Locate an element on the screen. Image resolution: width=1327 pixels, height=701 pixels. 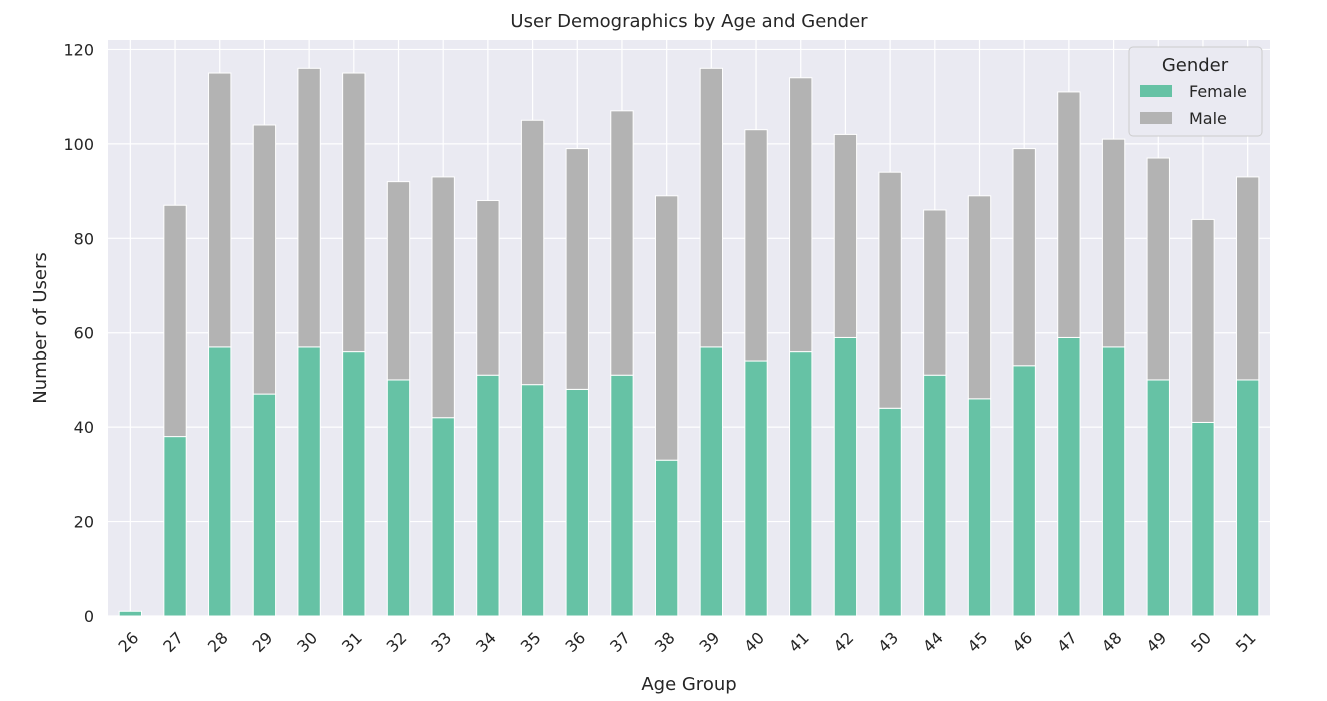
y-tick-label: 80 is located at coordinates (84, 238).